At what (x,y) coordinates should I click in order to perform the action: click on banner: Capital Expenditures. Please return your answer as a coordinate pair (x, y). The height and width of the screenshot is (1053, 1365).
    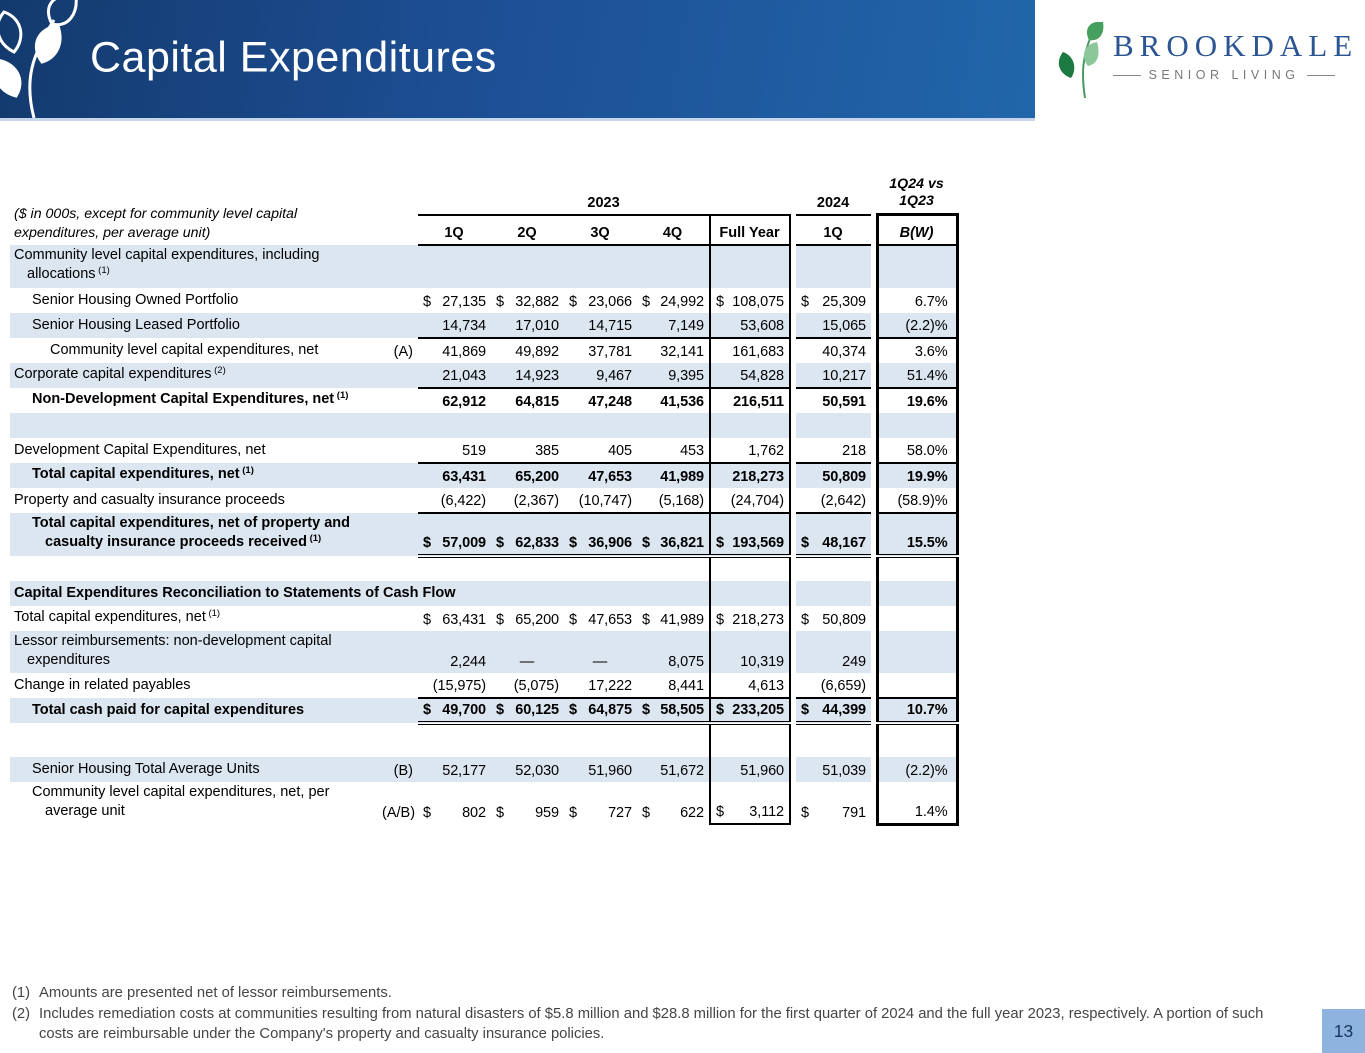
    Looking at the image, I should click on (517, 60).